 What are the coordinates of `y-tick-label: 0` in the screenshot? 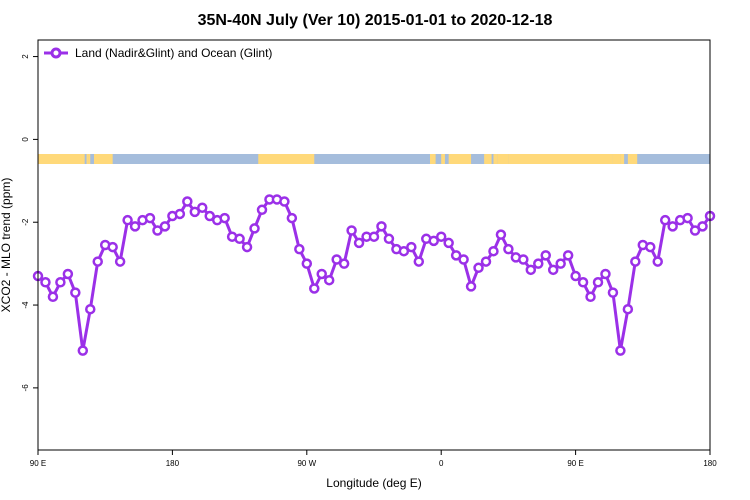 It's located at (25, 139).